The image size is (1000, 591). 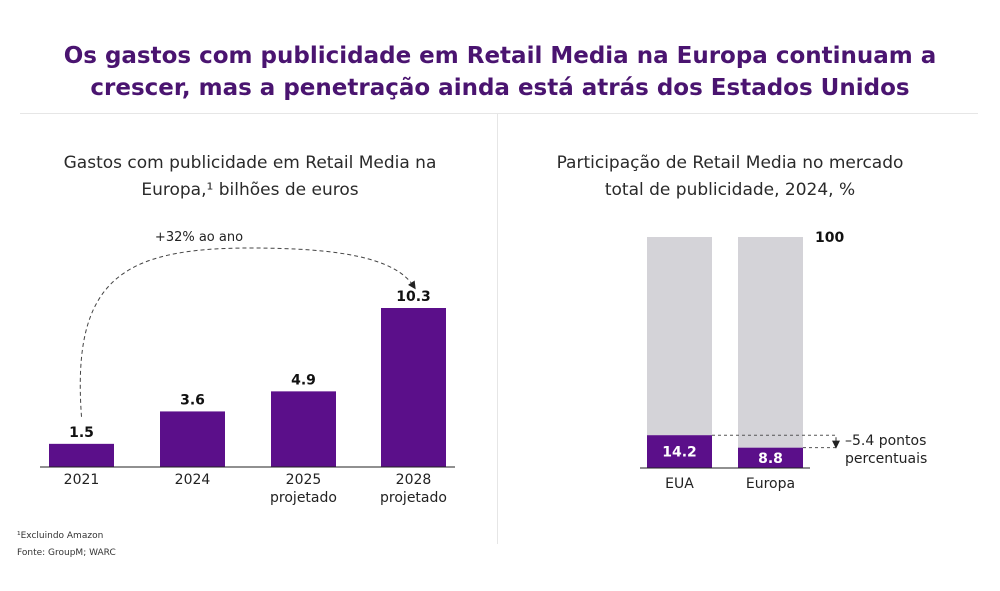 I want to click on total-bar-europa, so click(x=770, y=342).